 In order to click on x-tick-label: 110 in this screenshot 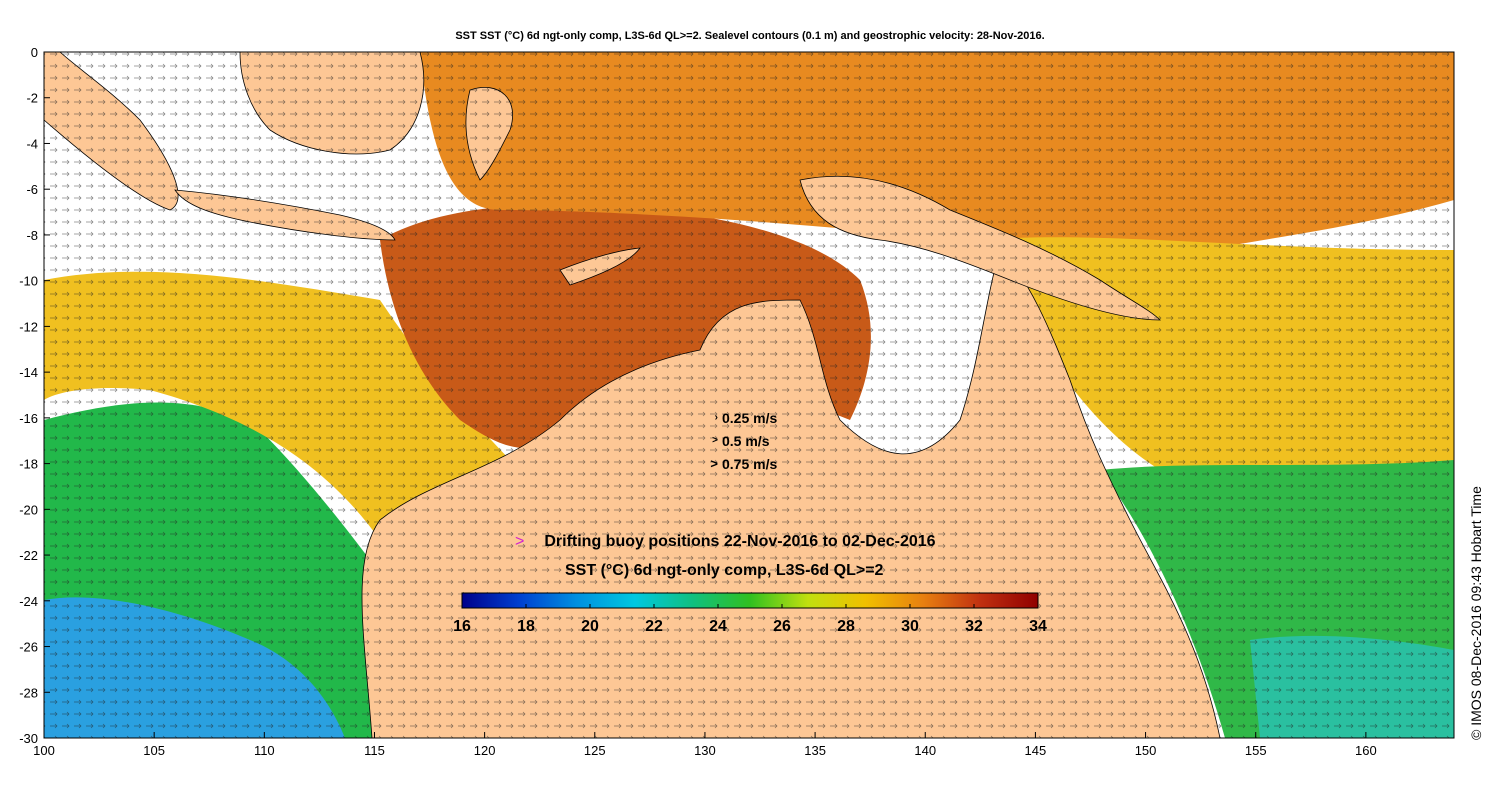, I will do `click(264, 750)`.